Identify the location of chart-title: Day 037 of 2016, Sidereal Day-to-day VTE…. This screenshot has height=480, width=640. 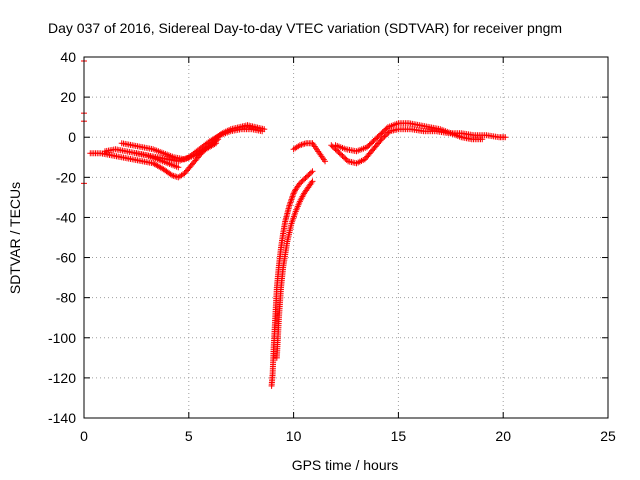
(305, 28).